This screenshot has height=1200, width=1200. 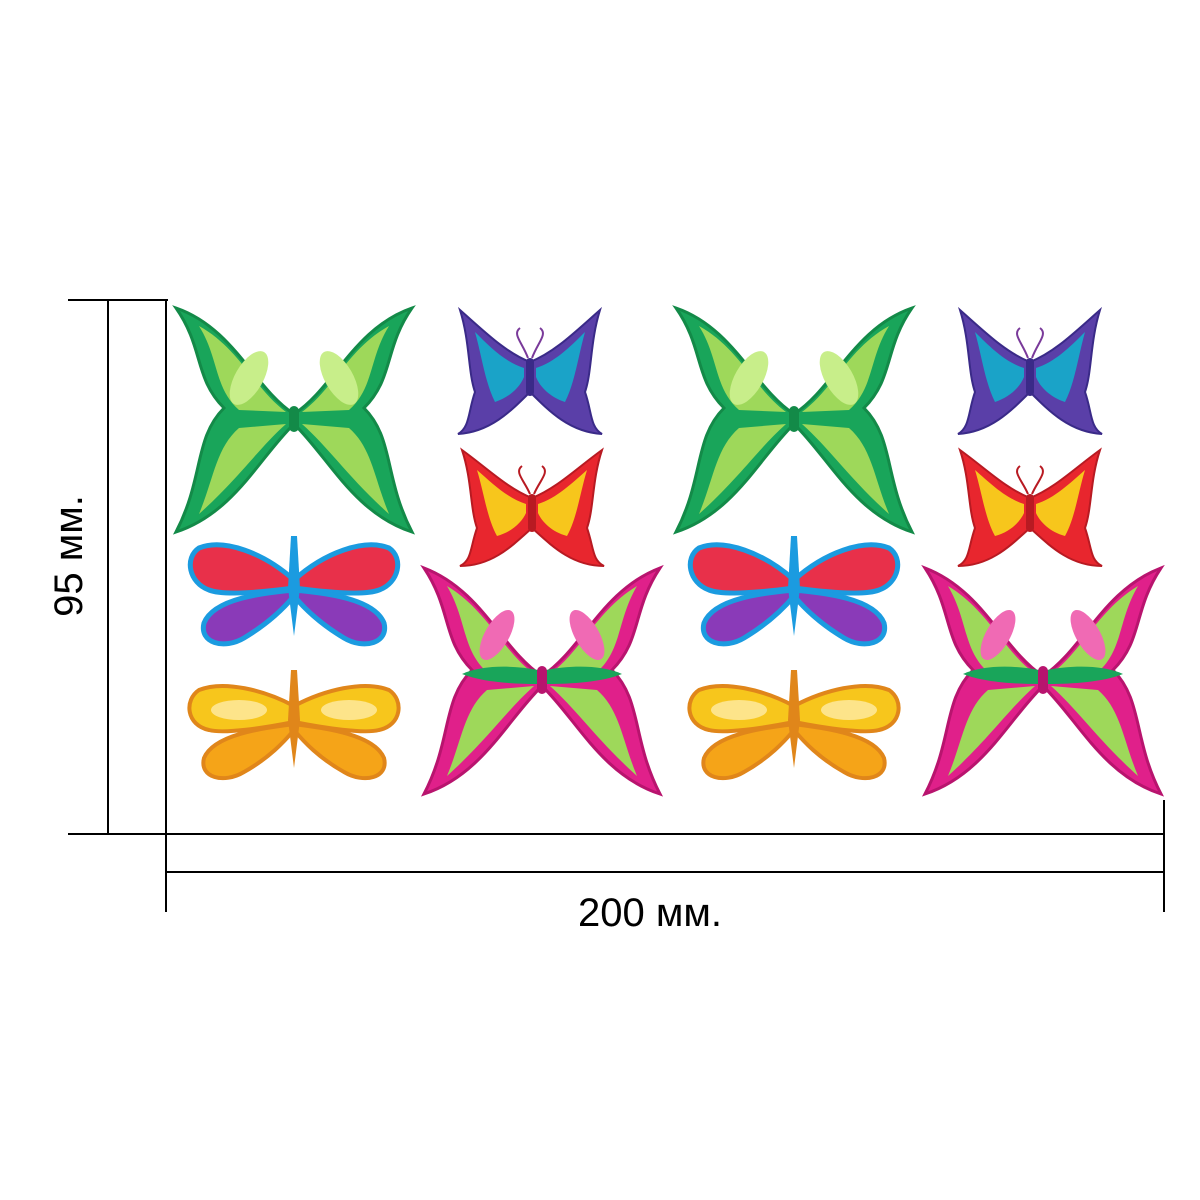 What do you see at coordinates (650, 913) in the screenshot?
I see `width-label: 200 мм.` at bounding box center [650, 913].